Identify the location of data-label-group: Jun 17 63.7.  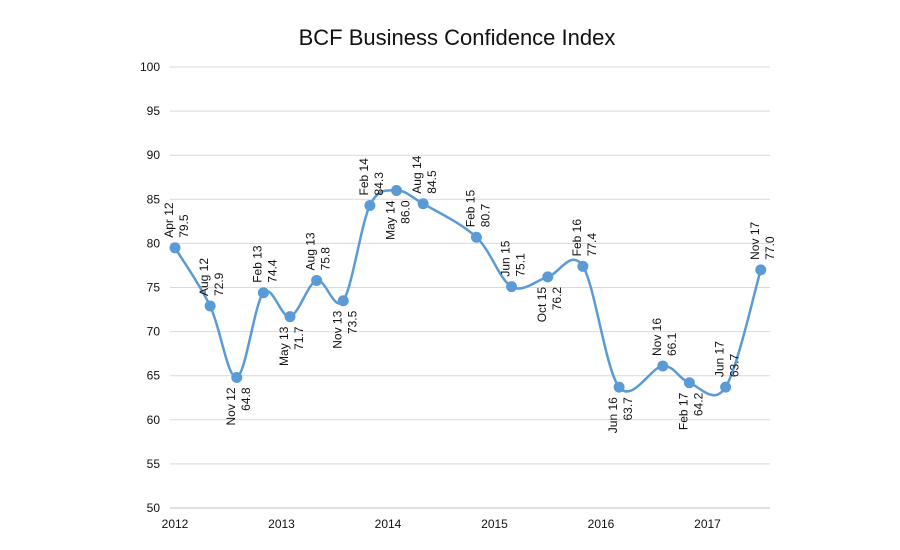
(727, 359).